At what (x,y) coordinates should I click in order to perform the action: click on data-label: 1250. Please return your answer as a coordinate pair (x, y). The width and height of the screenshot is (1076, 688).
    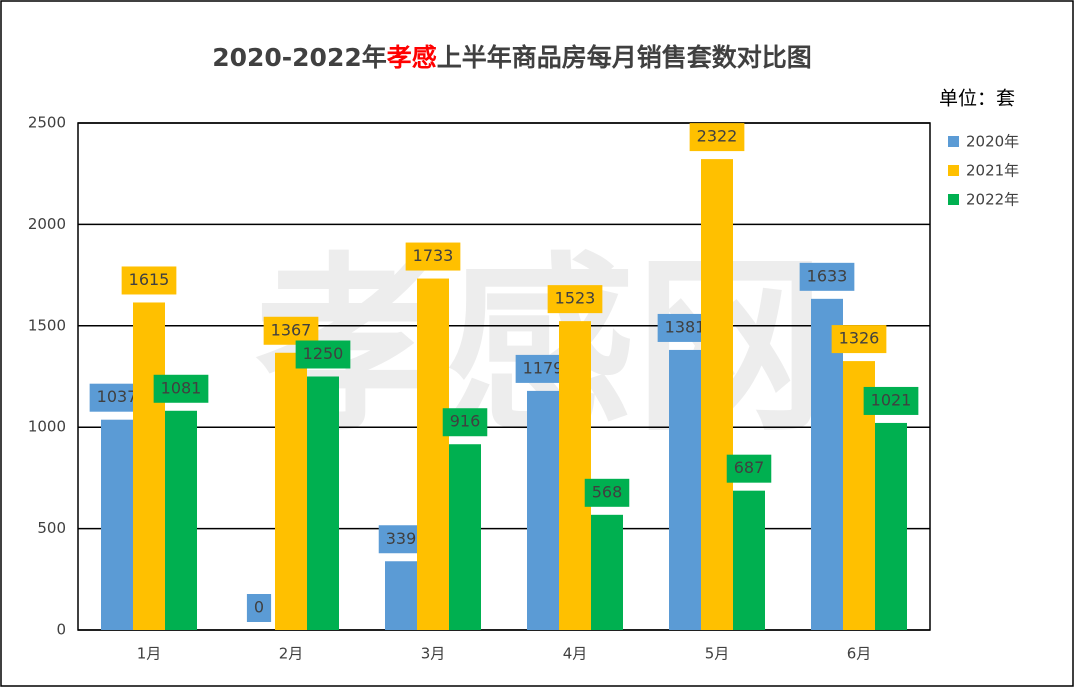
    Looking at the image, I should click on (323, 353).